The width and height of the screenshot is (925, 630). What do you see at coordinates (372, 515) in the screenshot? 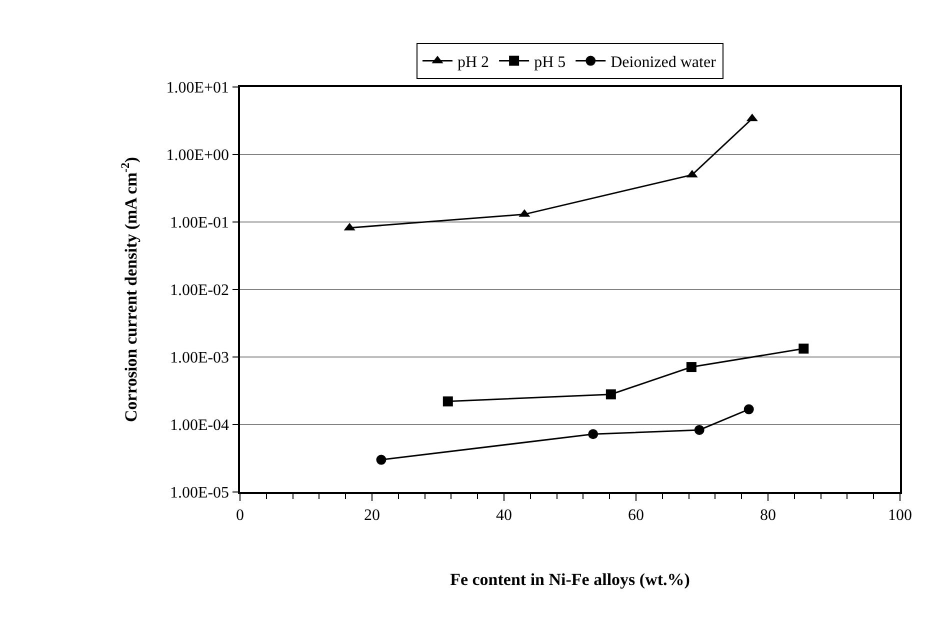
I see `x-tick-label: 20` at bounding box center [372, 515].